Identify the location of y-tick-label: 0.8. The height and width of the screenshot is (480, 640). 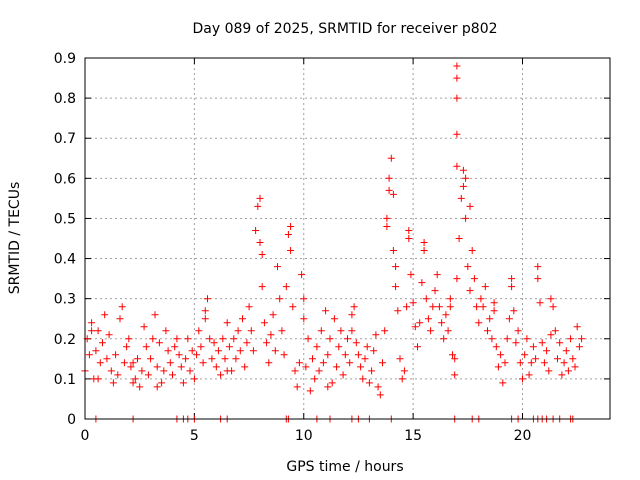
(65, 99).